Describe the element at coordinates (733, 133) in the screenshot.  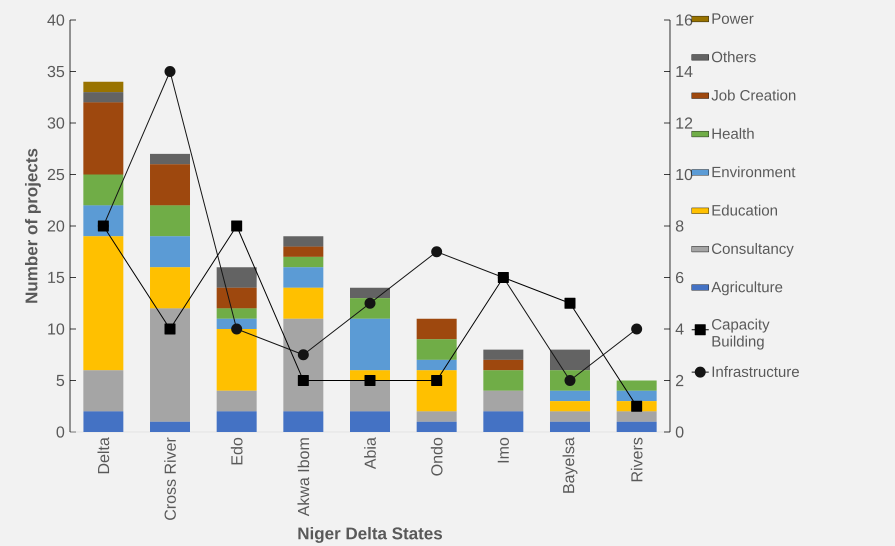
I see `legend-label: Health` at that location.